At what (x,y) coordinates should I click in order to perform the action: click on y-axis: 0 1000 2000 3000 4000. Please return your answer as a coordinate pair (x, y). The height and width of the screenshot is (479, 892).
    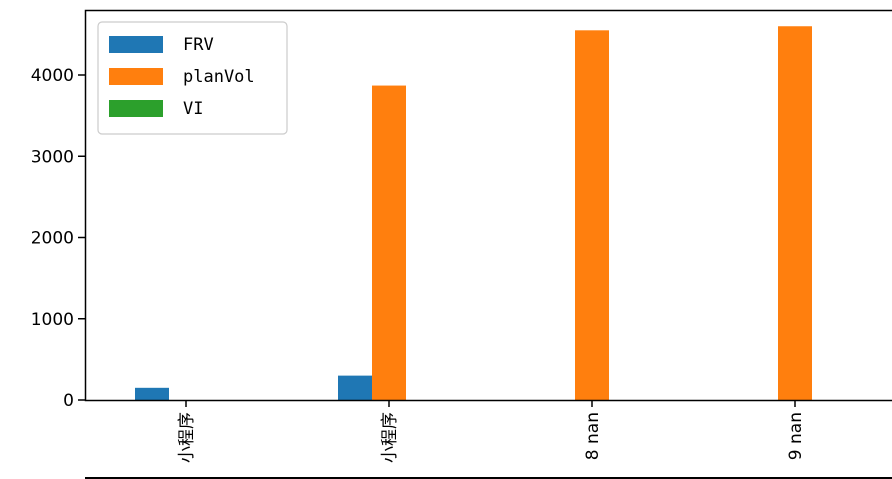
    Looking at the image, I should click on (58, 238).